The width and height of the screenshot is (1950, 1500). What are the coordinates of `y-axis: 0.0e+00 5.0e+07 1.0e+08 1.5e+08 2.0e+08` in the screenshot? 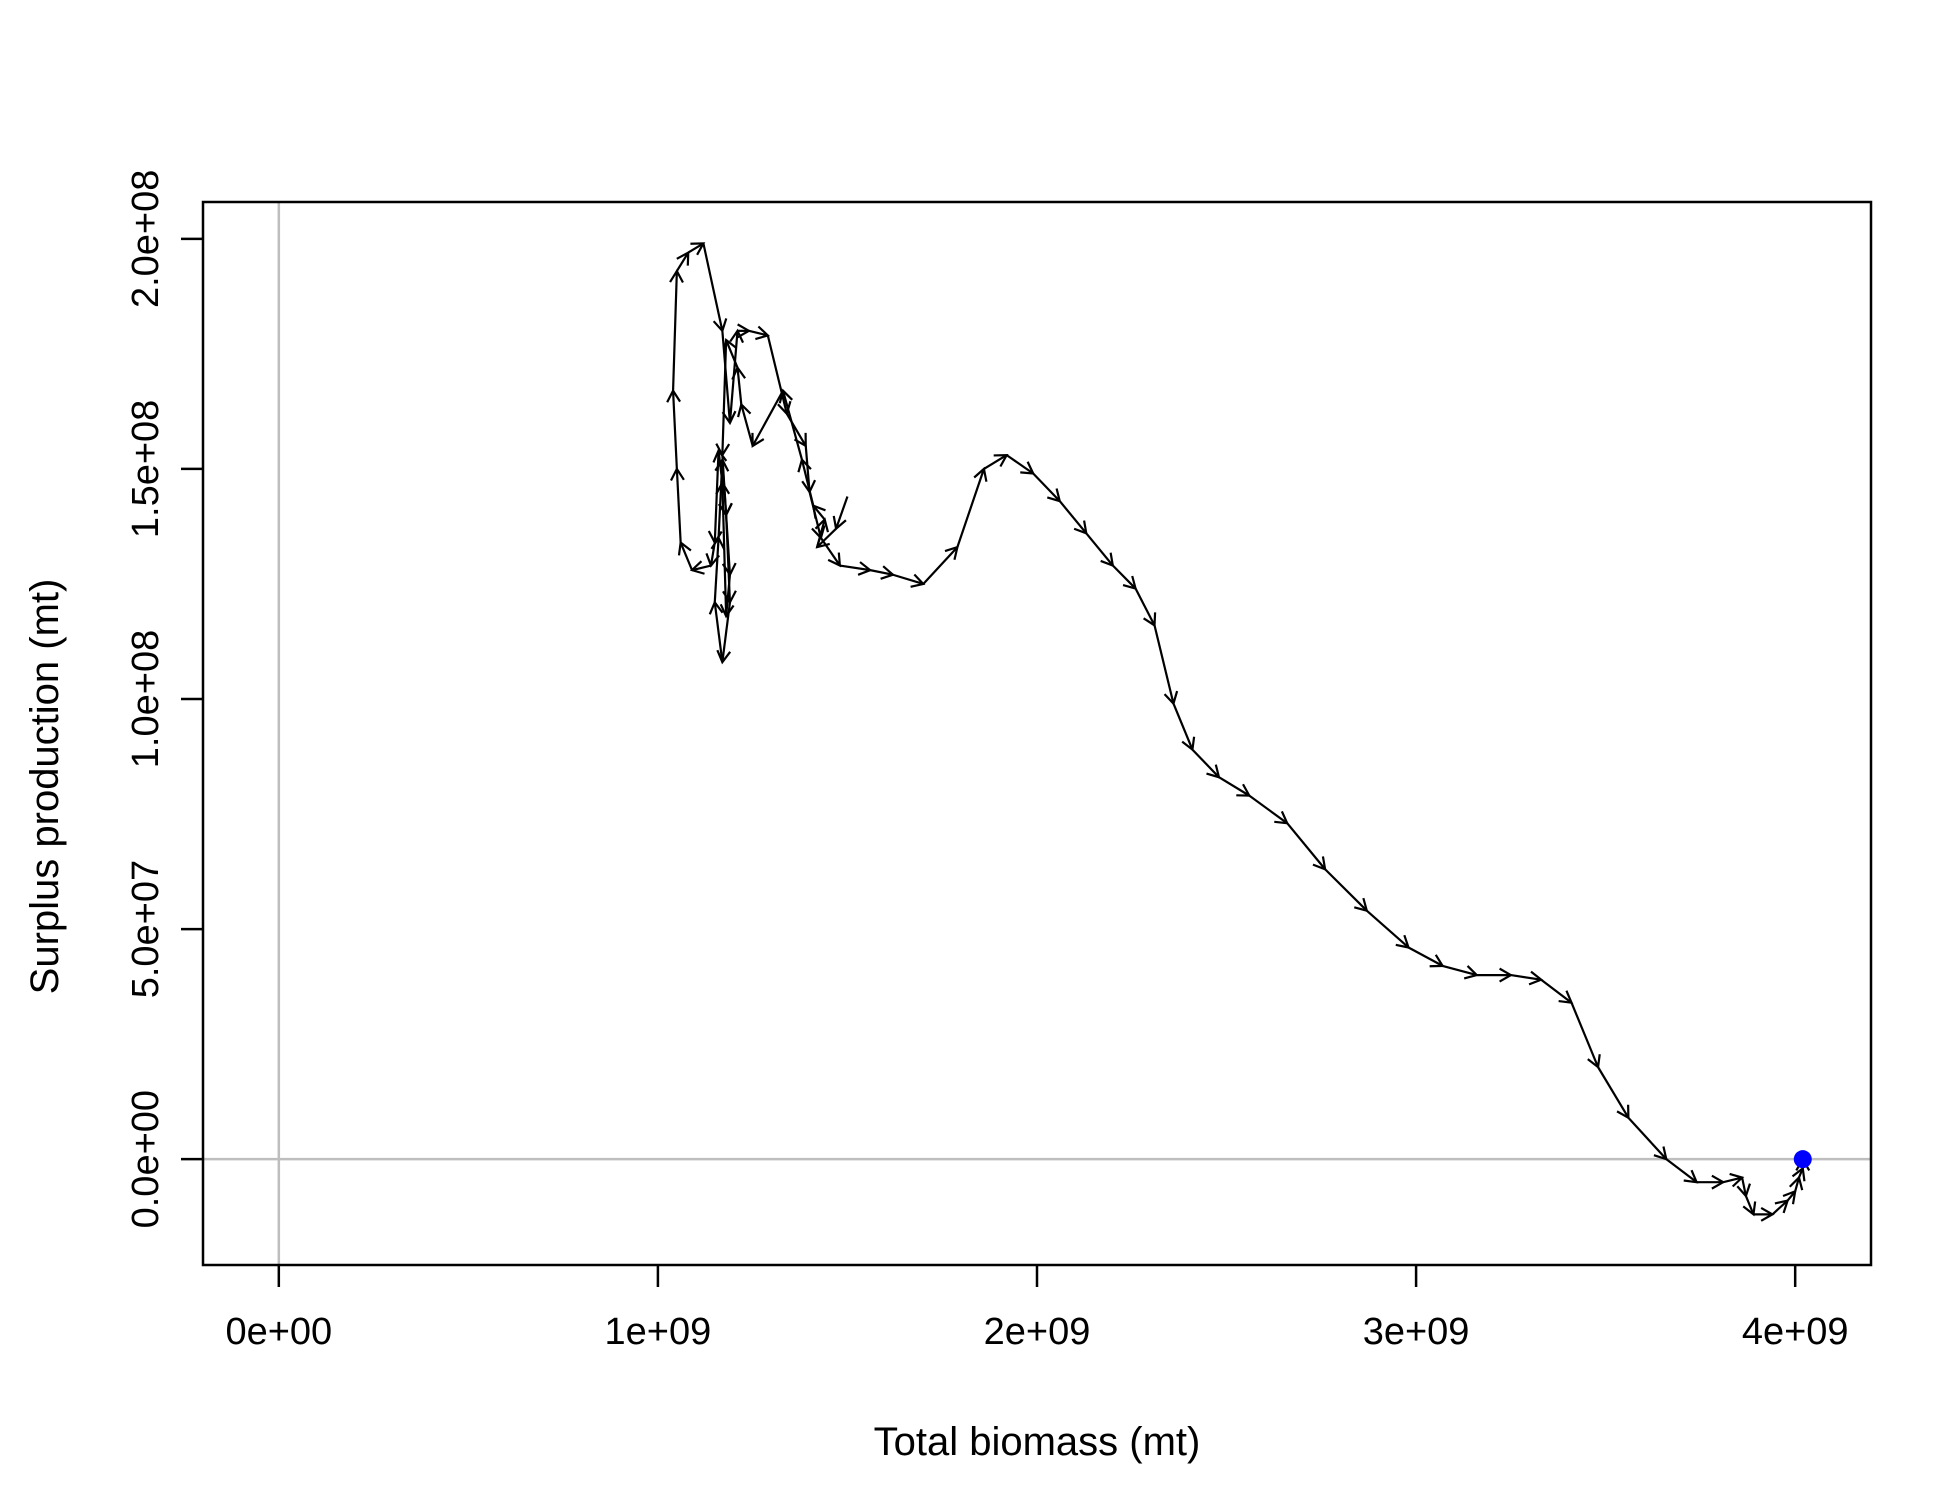 It's located at (164, 699).